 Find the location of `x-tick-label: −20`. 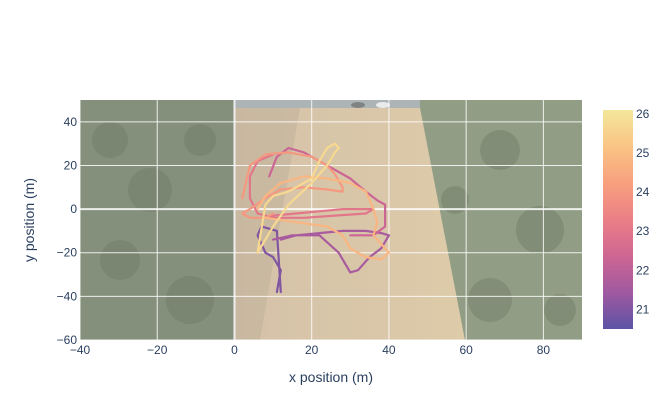

x-tick-label: −20 is located at coordinates (157, 350).